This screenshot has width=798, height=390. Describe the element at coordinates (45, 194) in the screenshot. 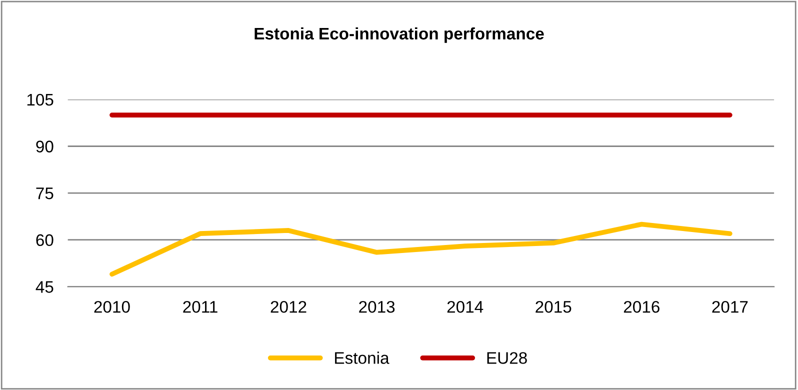

I see `y-tick-label: 75` at that location.